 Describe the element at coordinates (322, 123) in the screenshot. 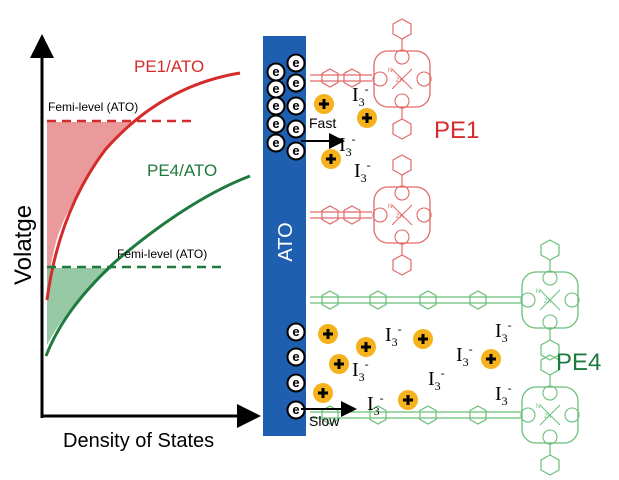

I see `fast-label: Fast` at that location.